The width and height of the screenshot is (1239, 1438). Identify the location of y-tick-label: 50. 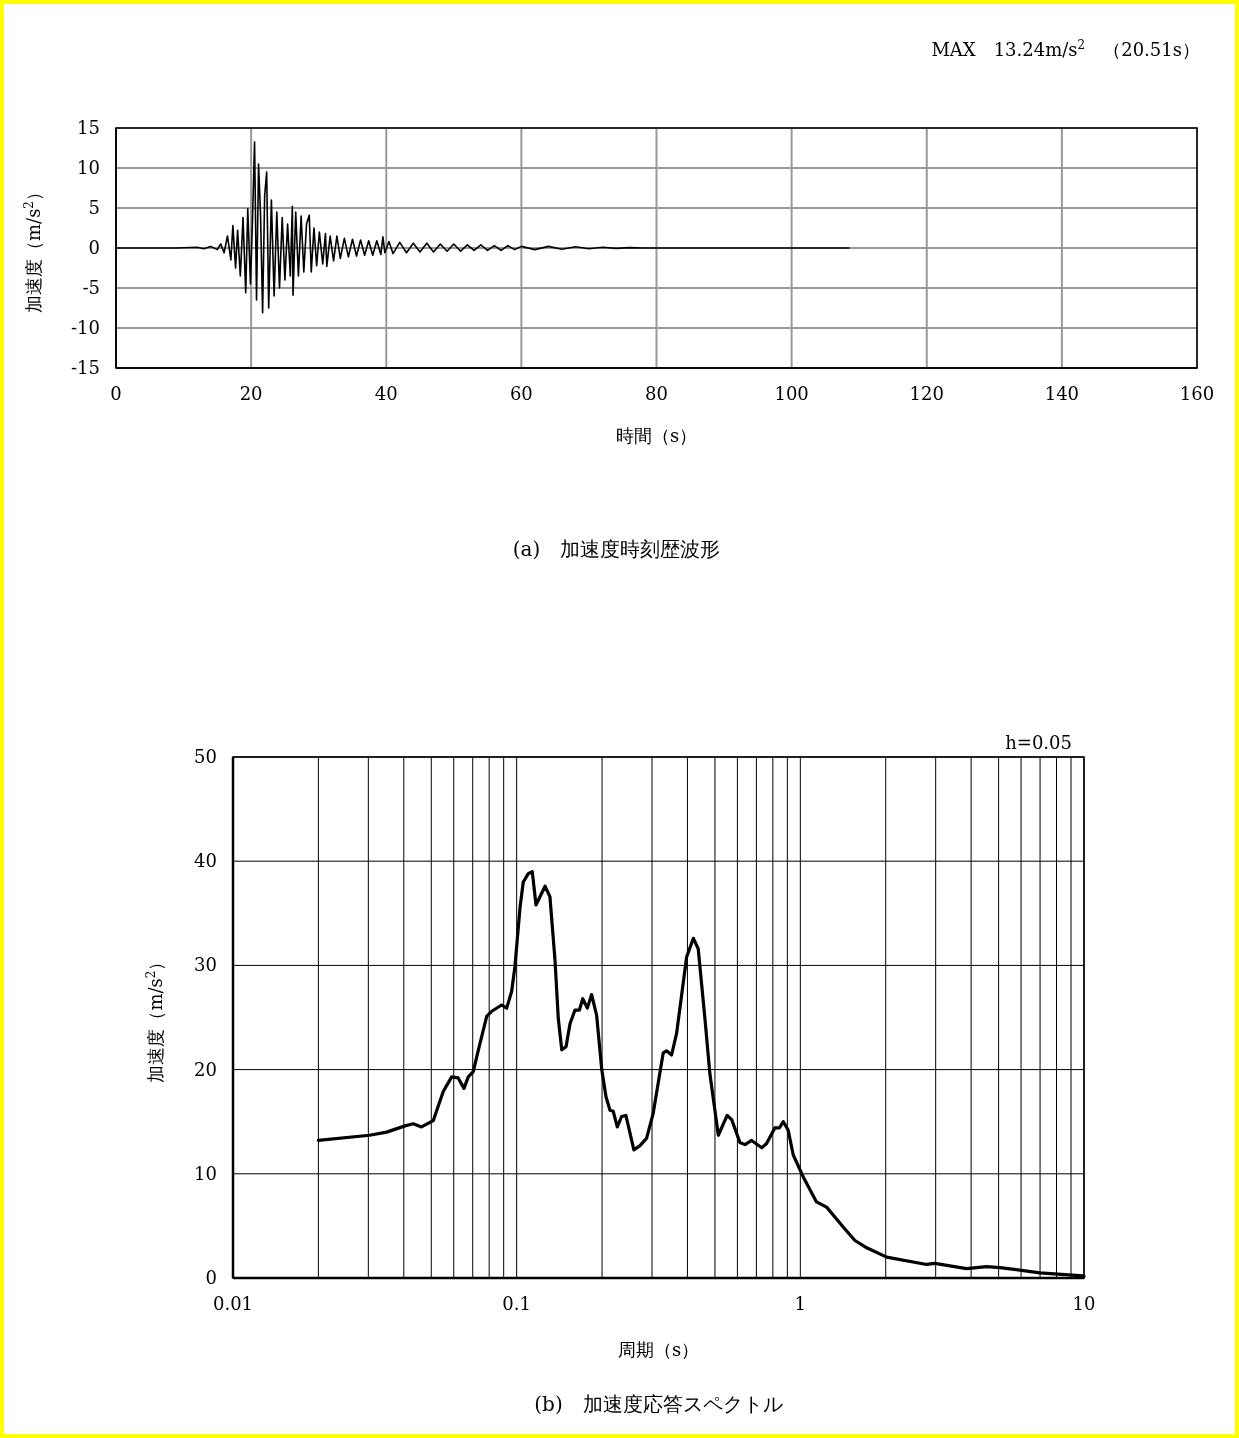
(205, 756).